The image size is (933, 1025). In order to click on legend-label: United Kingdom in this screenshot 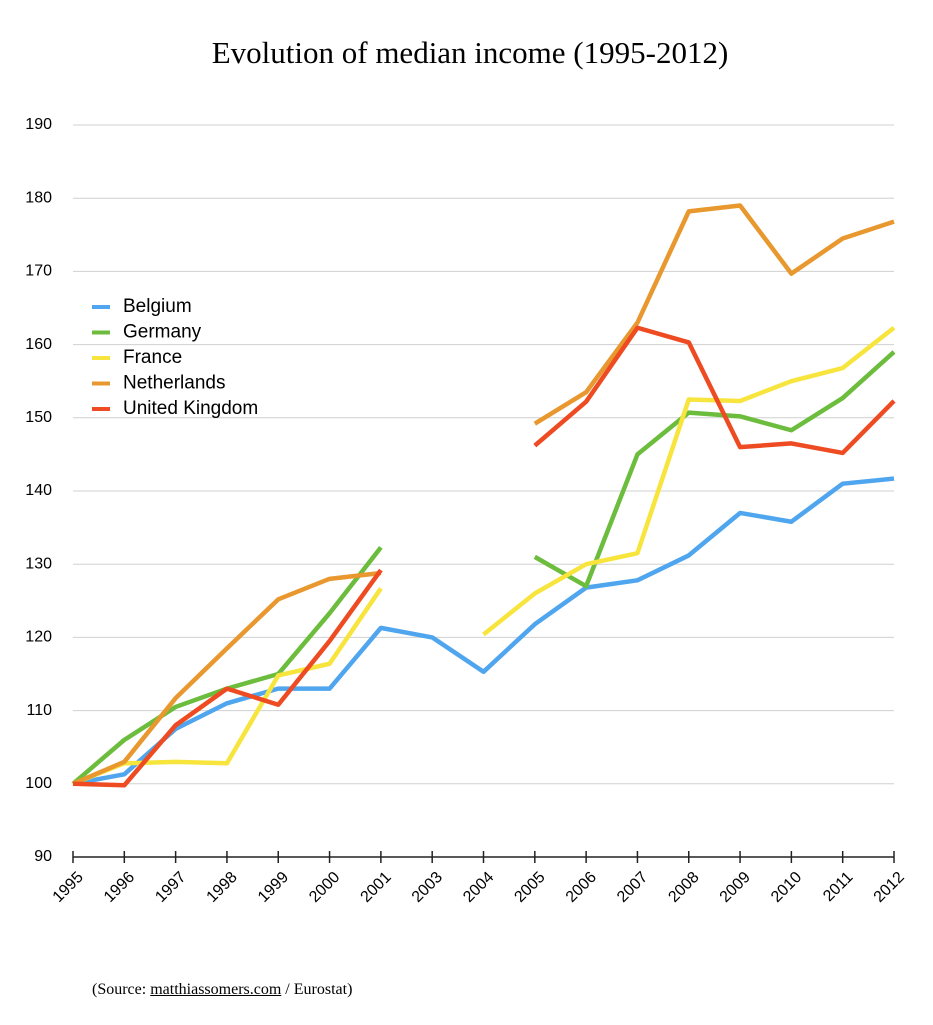, I will do `click(190, 408)`.